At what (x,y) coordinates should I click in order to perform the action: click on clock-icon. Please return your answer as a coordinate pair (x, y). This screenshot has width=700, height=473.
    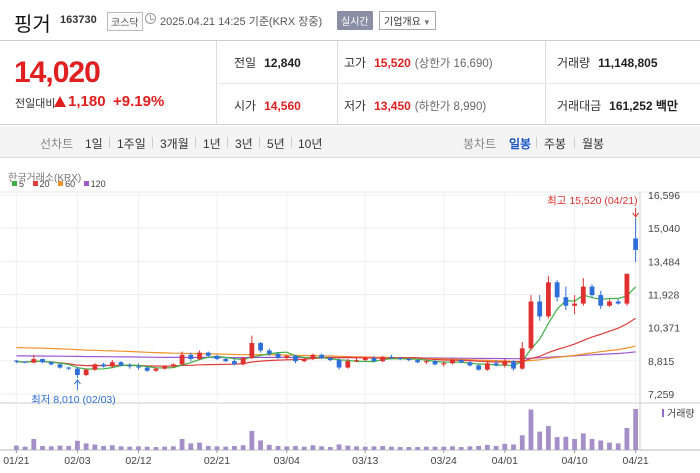
    Looking at the image, I should click on (150, 18).